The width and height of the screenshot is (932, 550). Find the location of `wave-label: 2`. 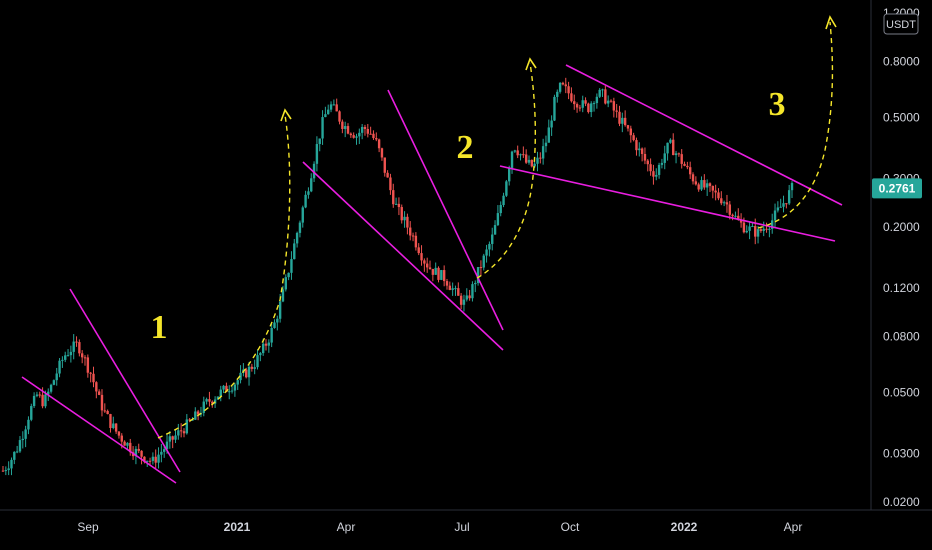

wave-label: 2 is located at coordinates (465, 147).